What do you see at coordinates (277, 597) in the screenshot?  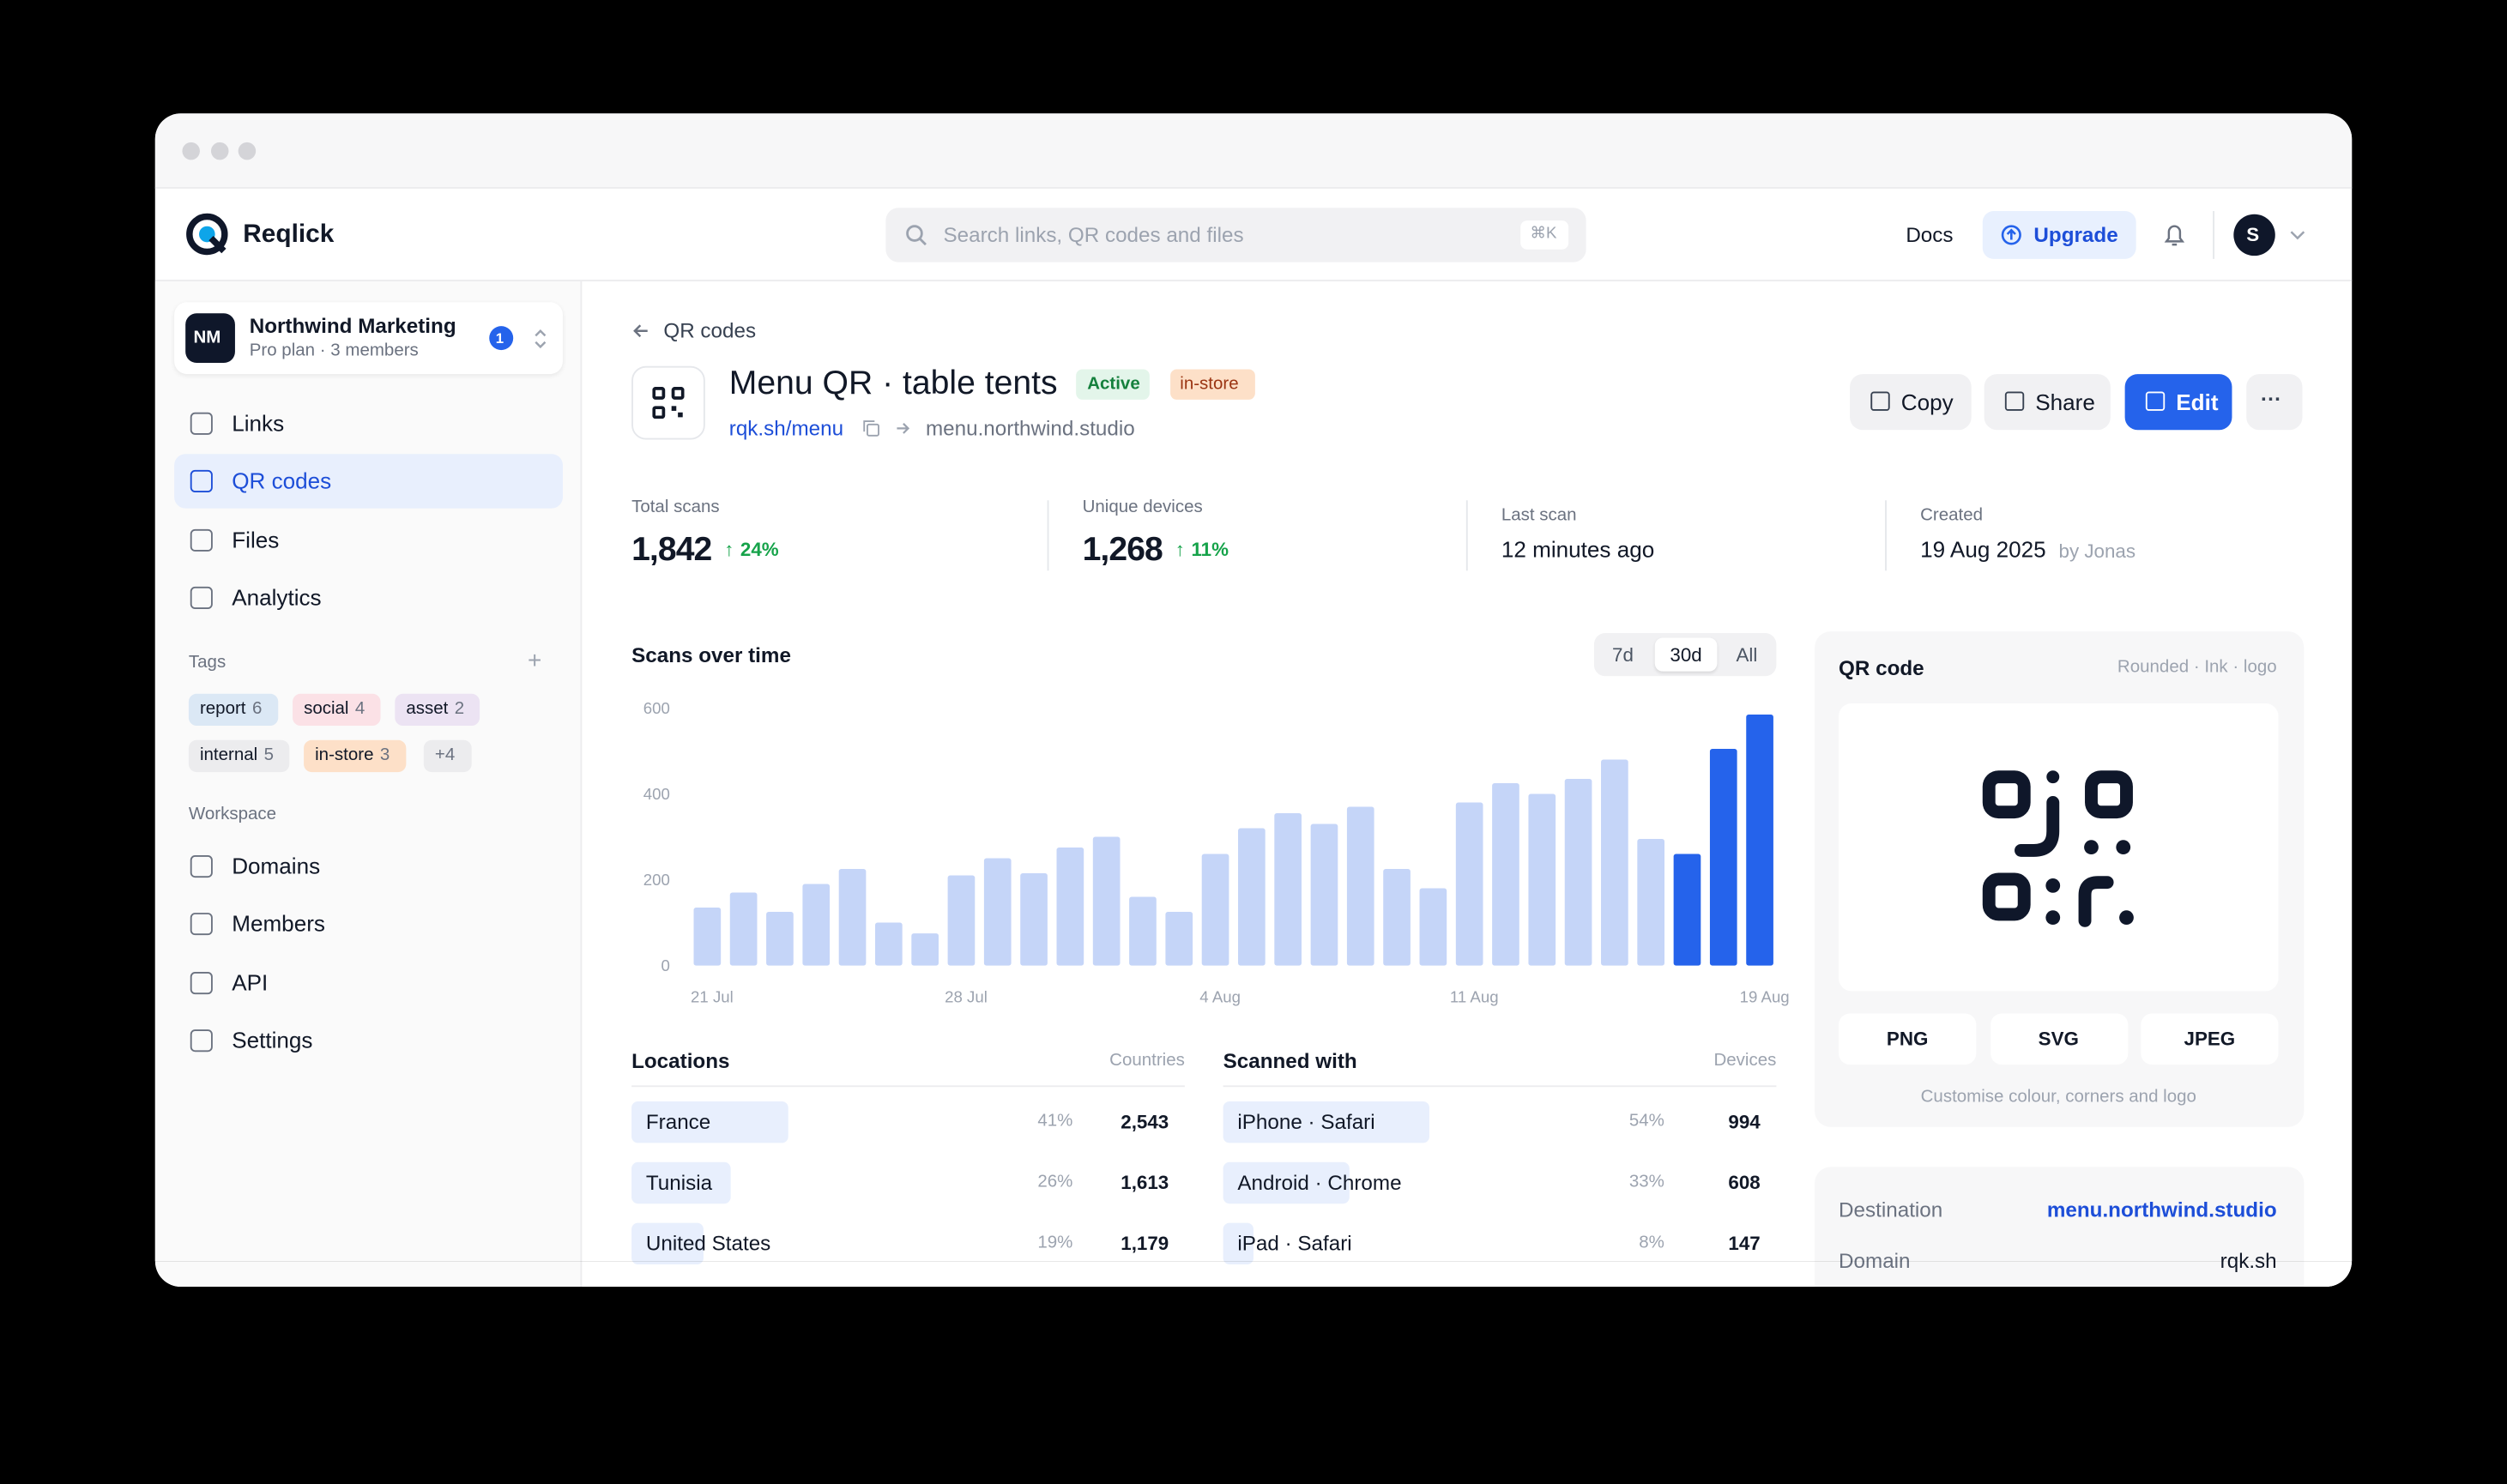 I see `nav-item: Analytics` at bounding box center [277, 597].